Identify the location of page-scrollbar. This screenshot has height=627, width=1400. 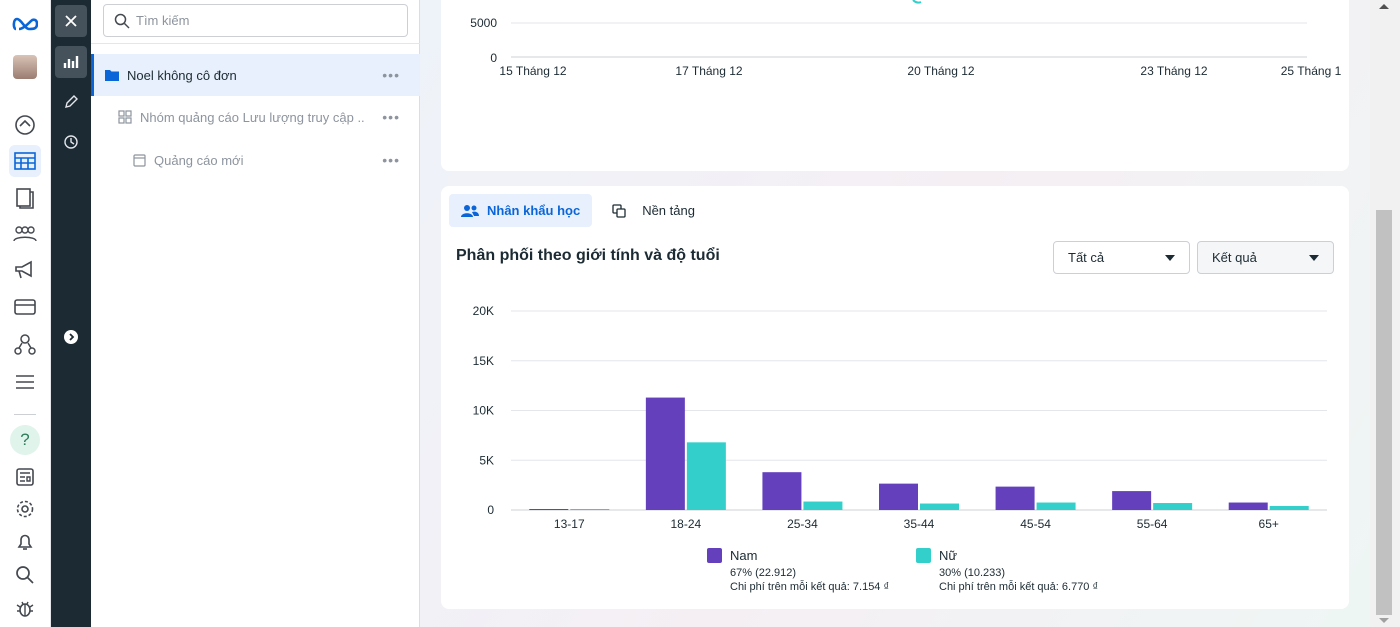
(1385, 313).